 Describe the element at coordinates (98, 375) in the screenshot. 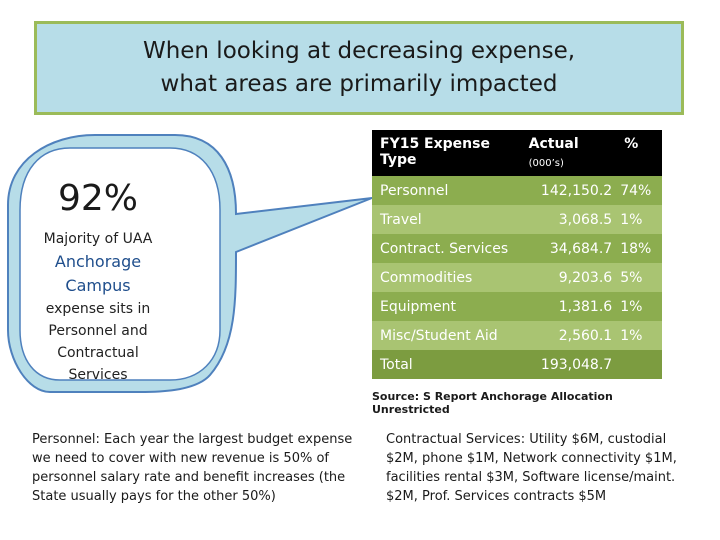

I see `callout-line-7: Services` at that location.